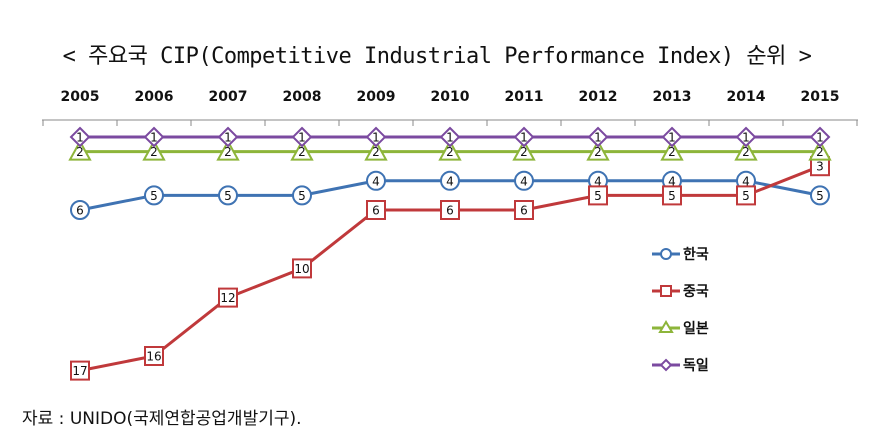  I want to click on x-tick-label: 2011, so click(524, 97).